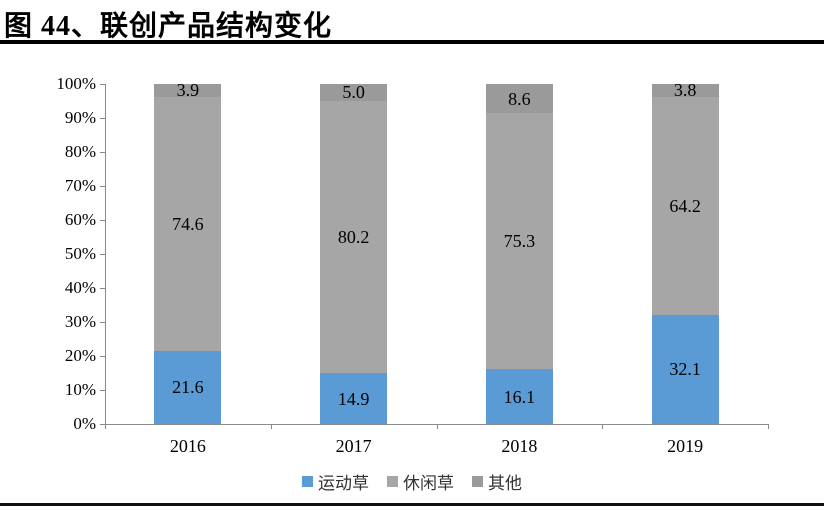  I want to click on bar-segment-其他: 8.6, so click(519, 99).